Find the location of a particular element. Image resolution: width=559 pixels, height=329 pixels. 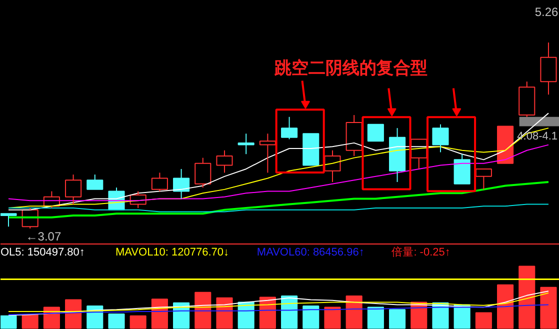

text: 5.26 is located at coordinates (546, 11).